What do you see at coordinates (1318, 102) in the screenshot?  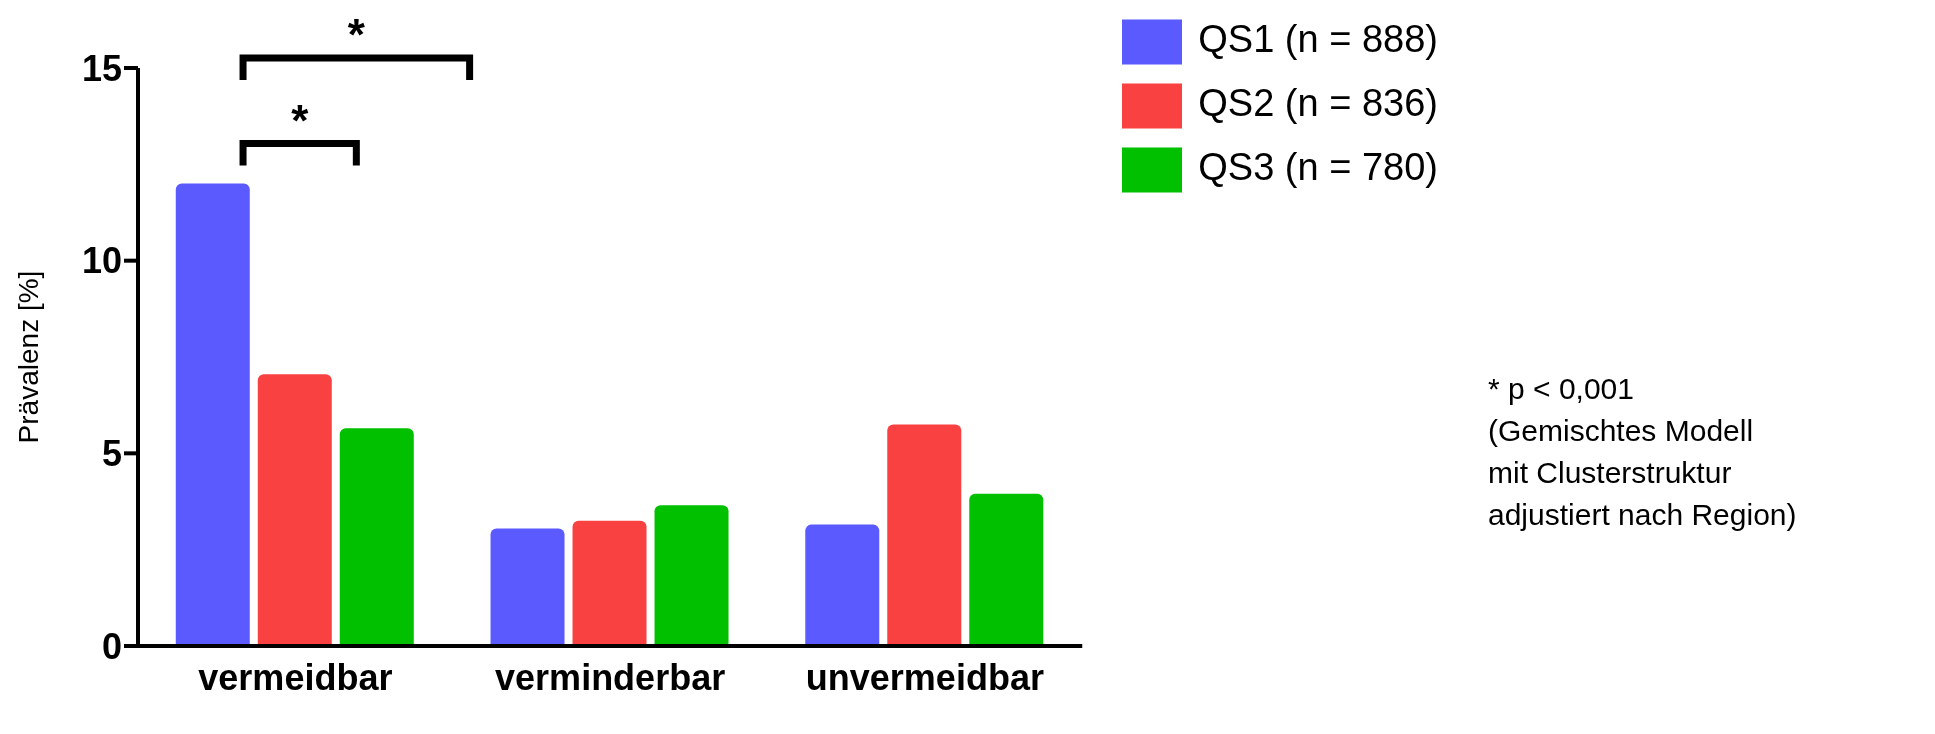 I see `legend-label: QS2 (n = 836)` at bounding box center [1318, 102].